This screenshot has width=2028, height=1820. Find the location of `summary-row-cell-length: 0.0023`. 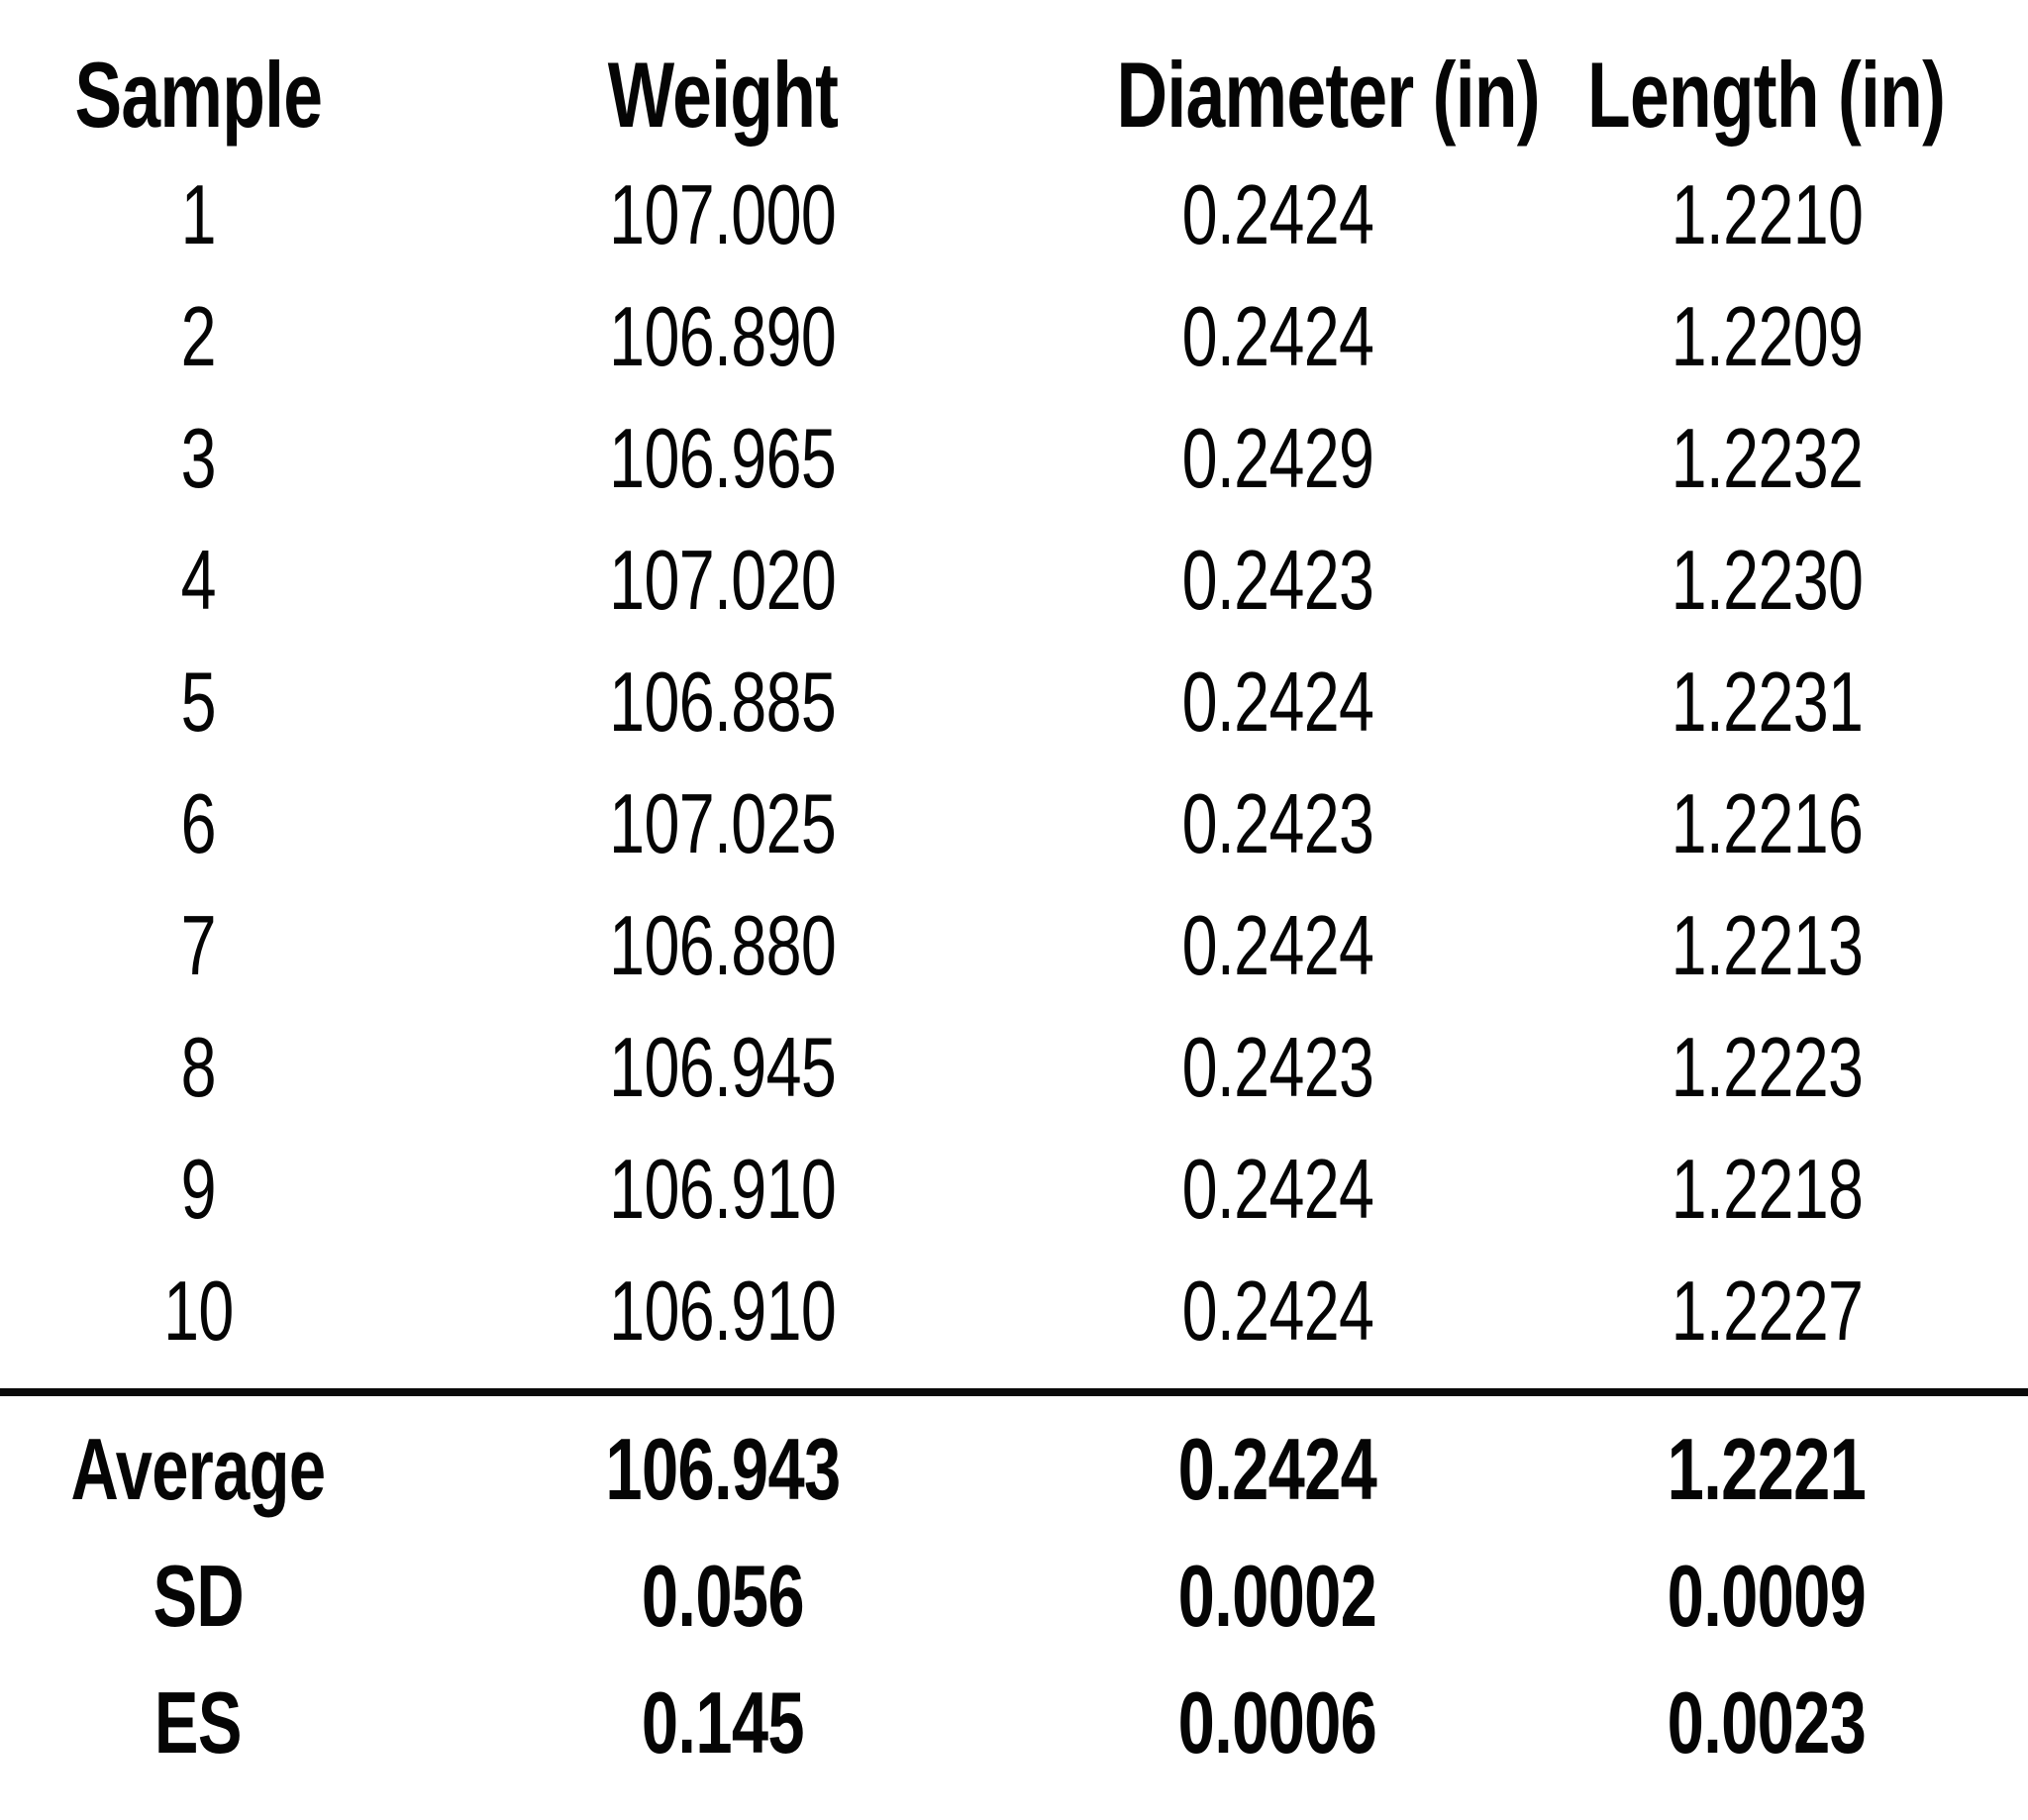

summary-row-cell-length: 0.0023 is located at coordinates (1767, 1723).